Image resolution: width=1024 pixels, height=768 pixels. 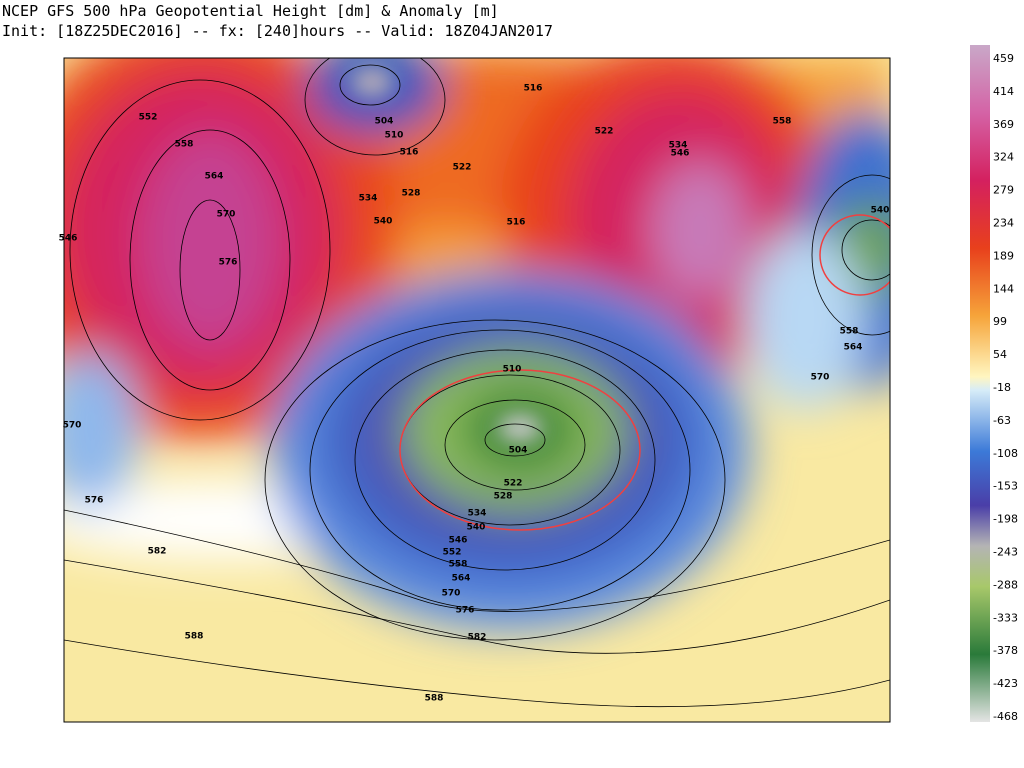 I want to click on colorbar-label: -153, so click(x=1005, y=486).